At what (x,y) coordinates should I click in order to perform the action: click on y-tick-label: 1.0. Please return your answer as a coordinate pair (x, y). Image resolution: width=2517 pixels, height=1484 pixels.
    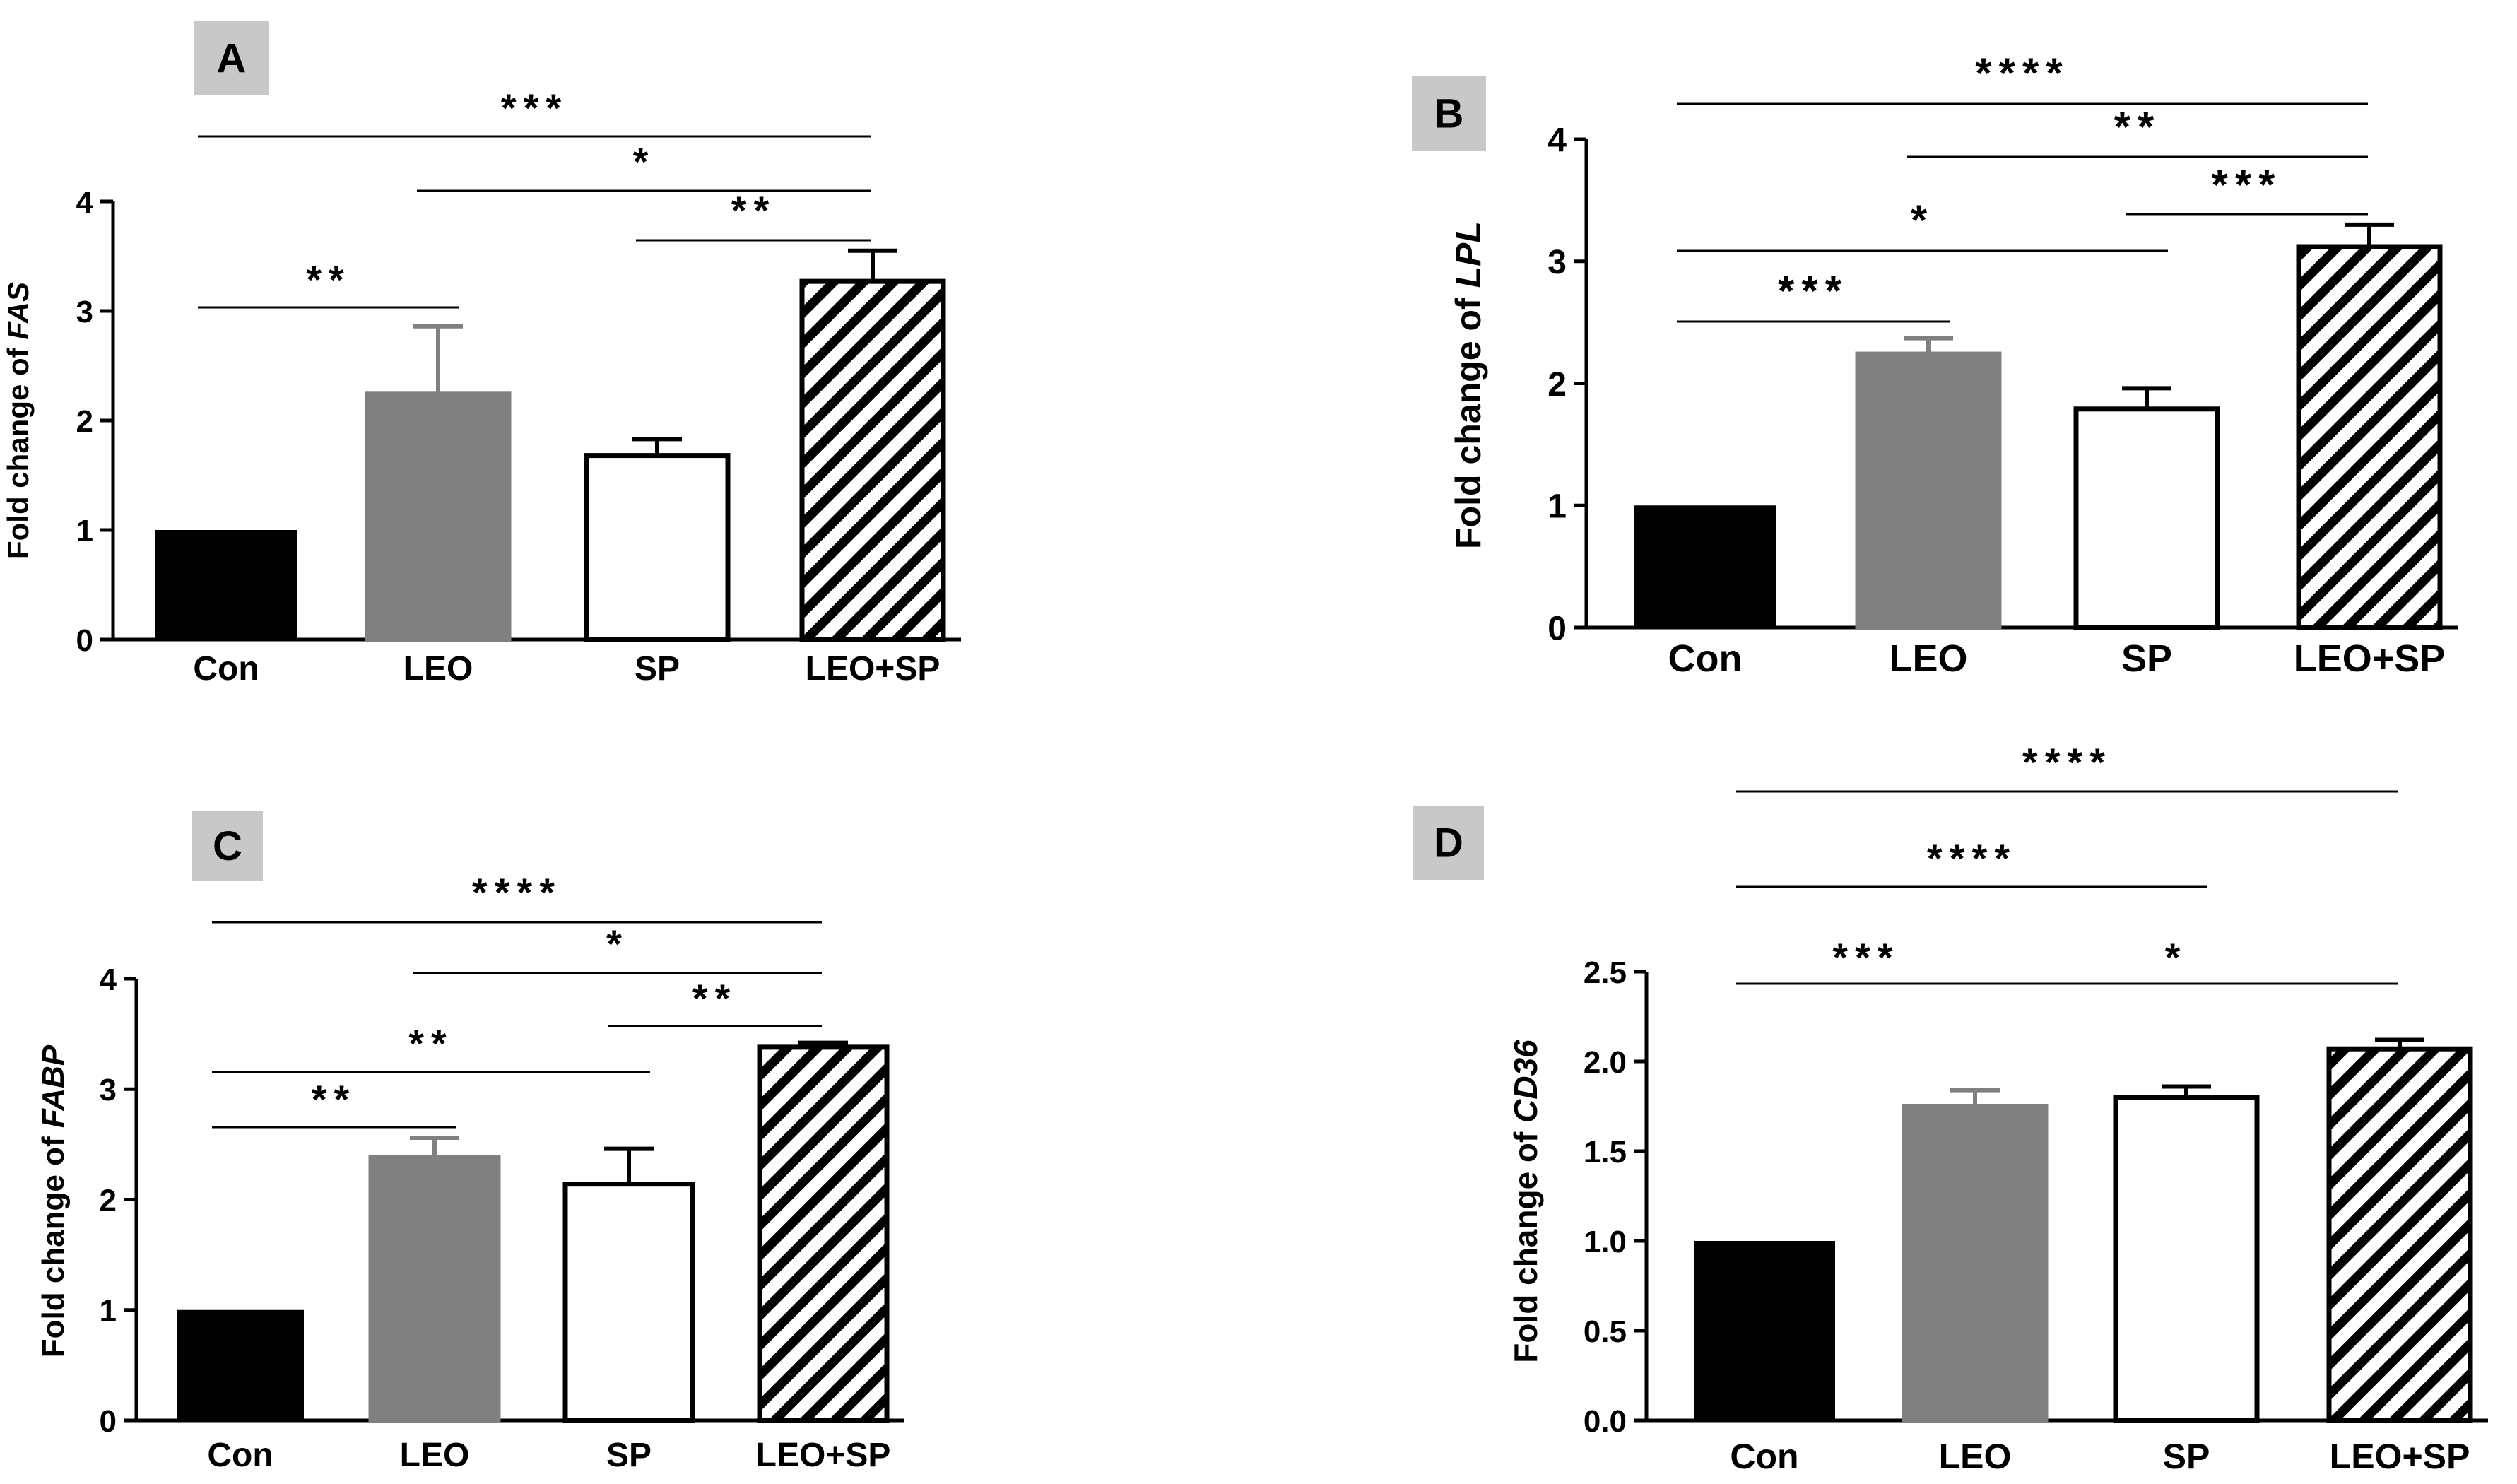
    Looking at the image, I should click on (1605, 1242).